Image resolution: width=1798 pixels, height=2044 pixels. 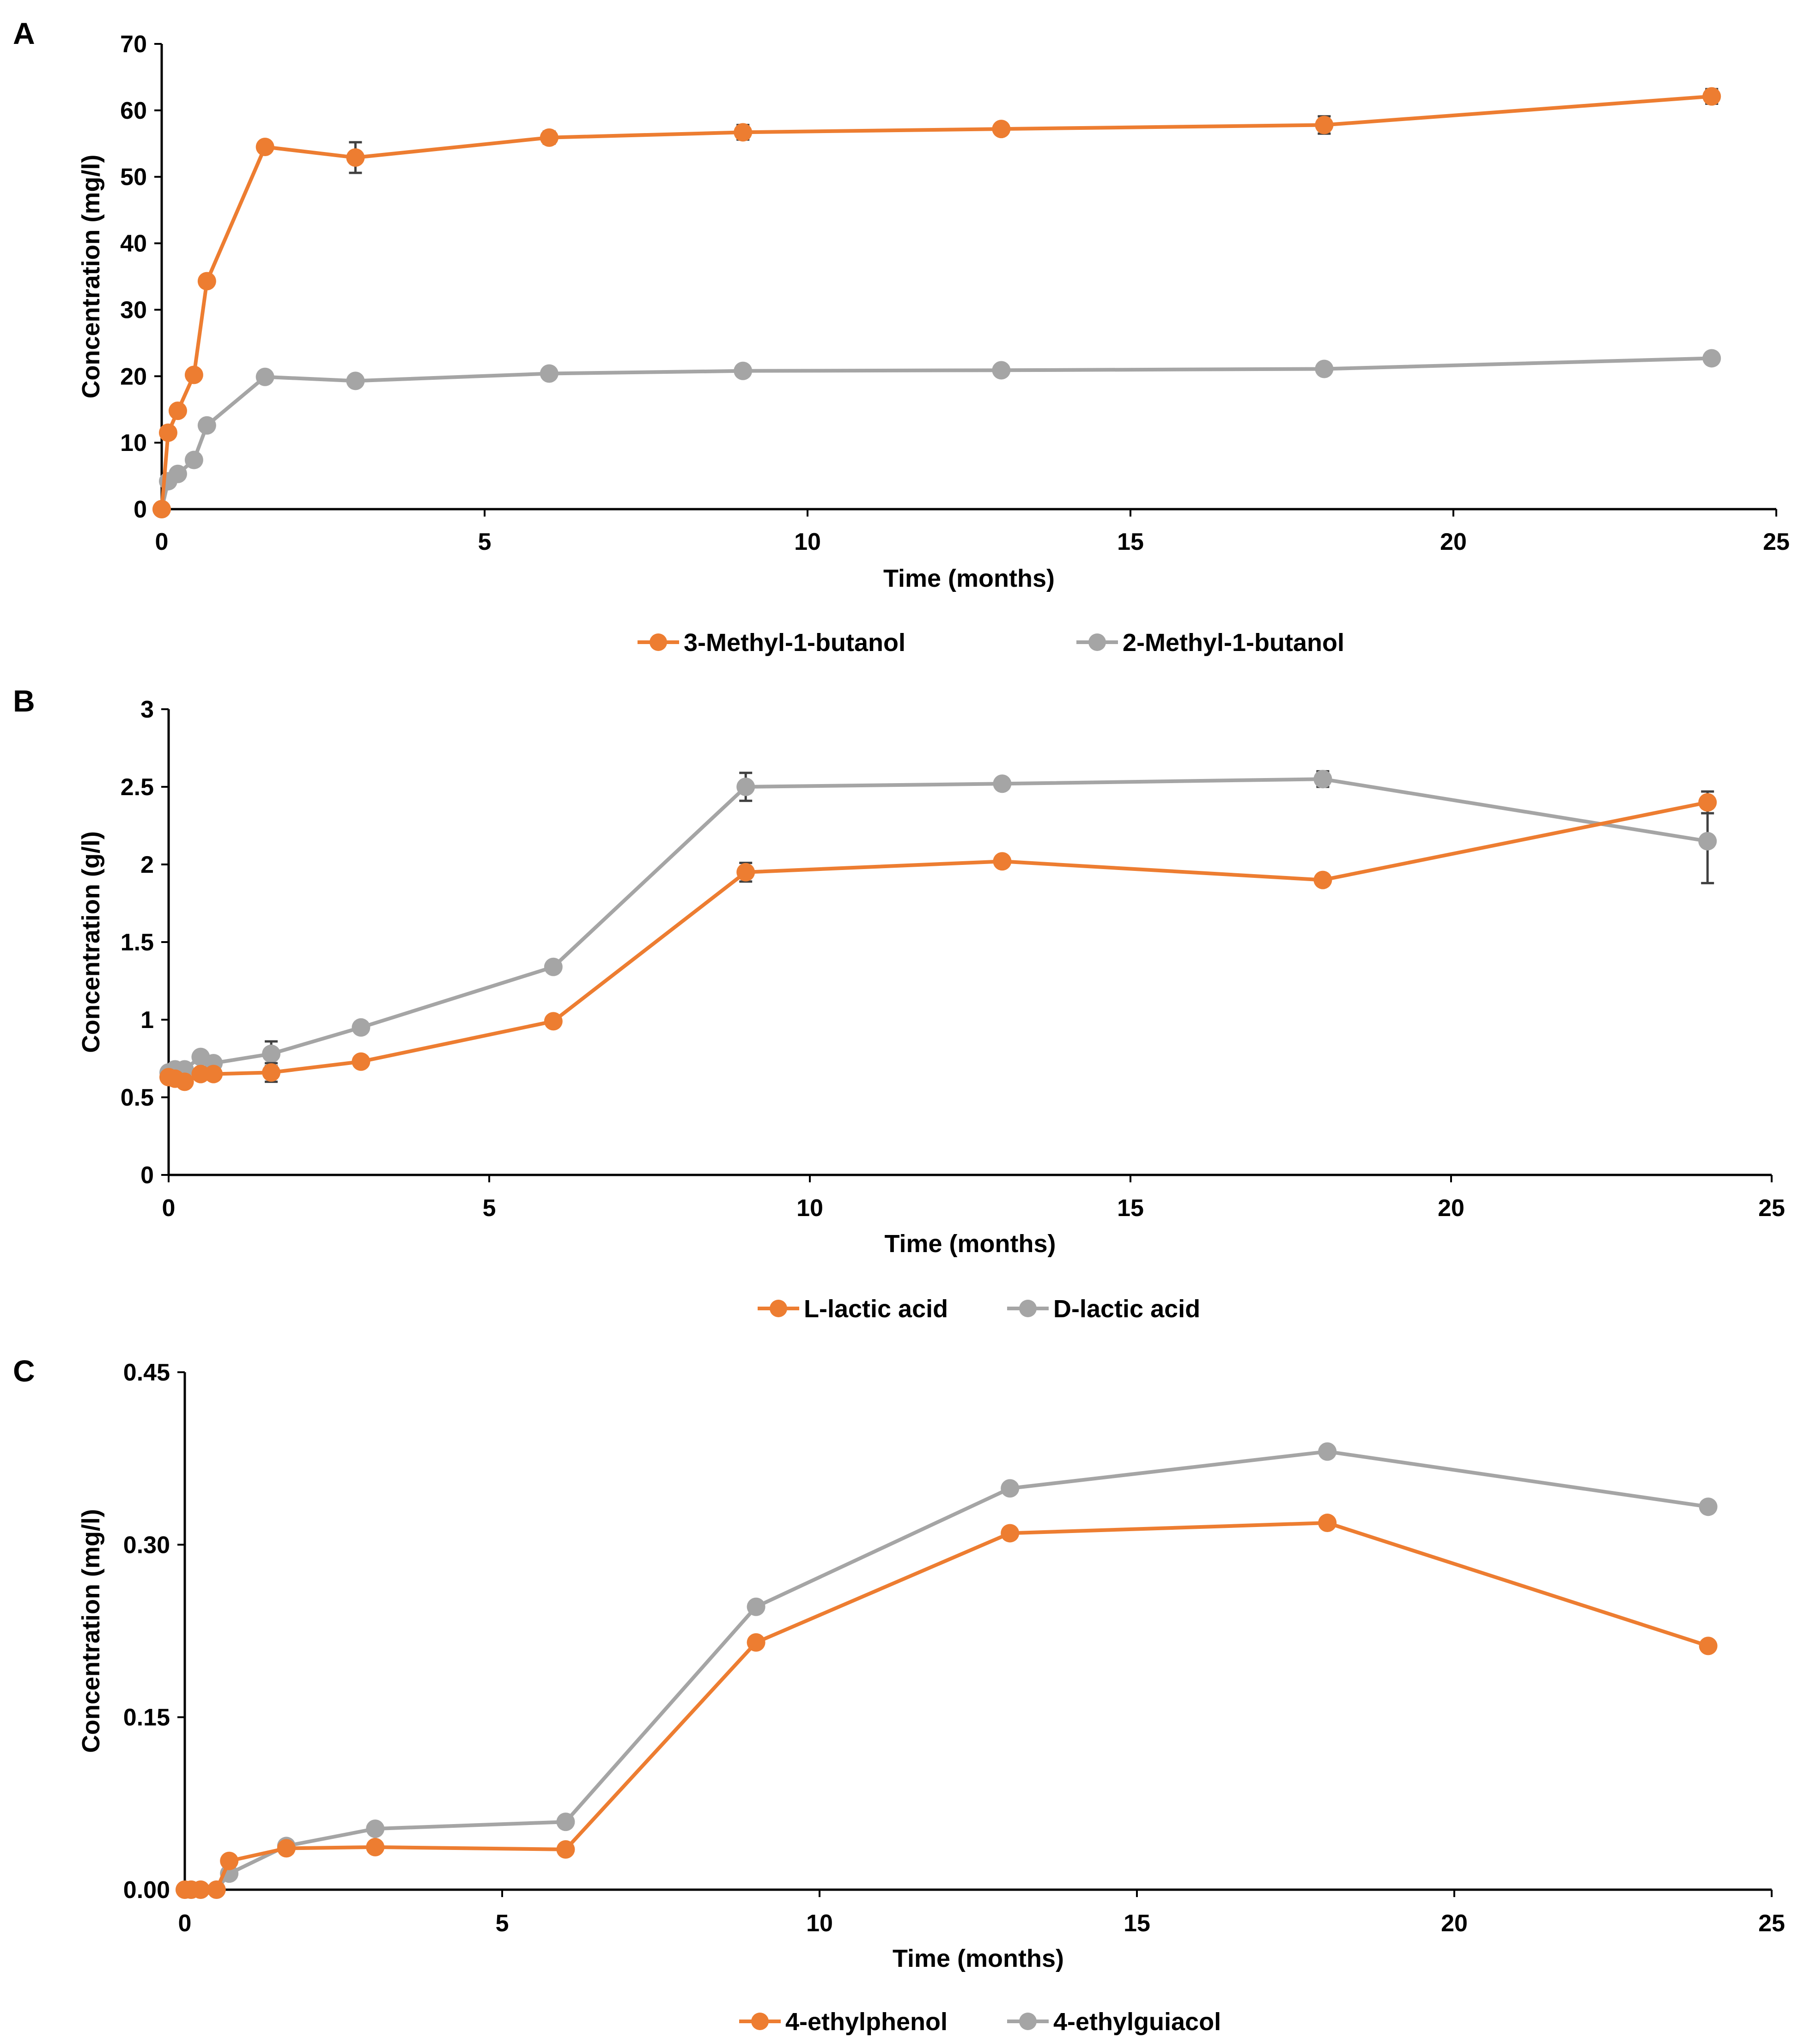 I want to click on legend-label: D-lactic acid, so click(x=1126, y=1309).